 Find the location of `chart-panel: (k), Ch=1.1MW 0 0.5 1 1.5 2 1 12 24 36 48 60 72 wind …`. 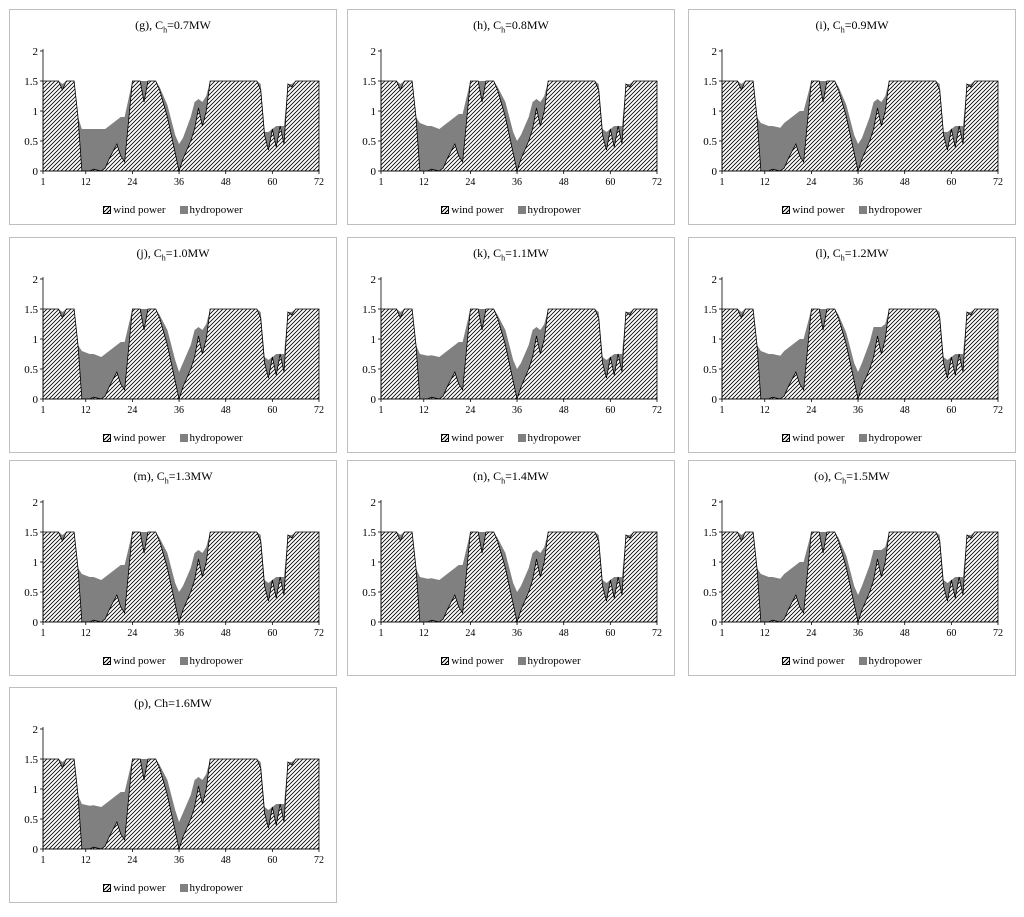

chart-panel: (k), Ch=1.1MW 0 0.5 1 1.5 2 1 12 24 36 48 60 72 wind … is located at coordinates (511, 345).